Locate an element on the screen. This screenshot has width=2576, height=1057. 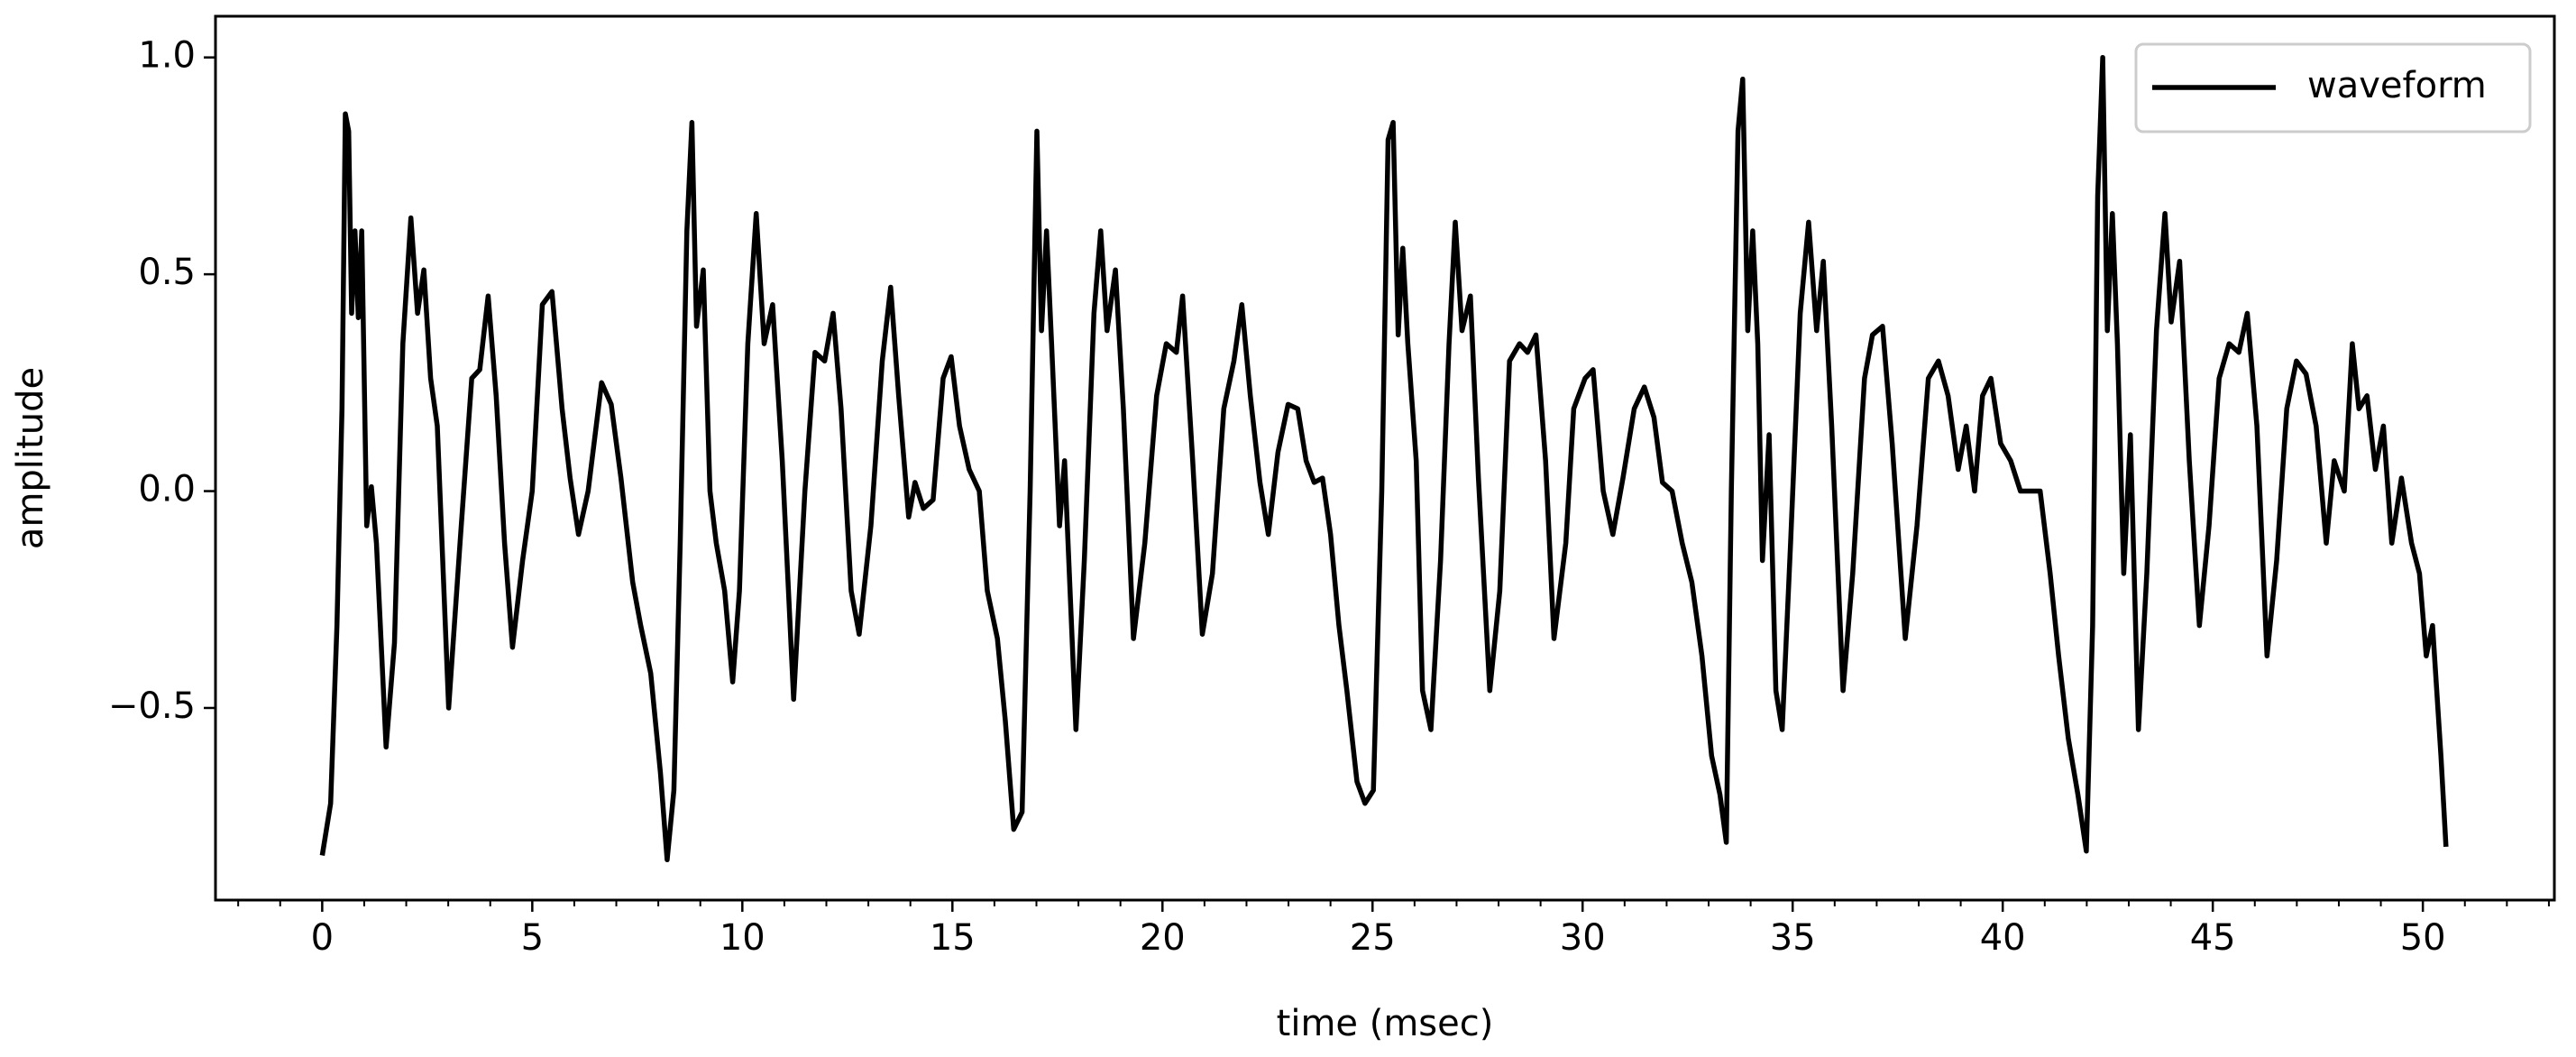
legend-label: waveform is located at coordinates (2397, 86).